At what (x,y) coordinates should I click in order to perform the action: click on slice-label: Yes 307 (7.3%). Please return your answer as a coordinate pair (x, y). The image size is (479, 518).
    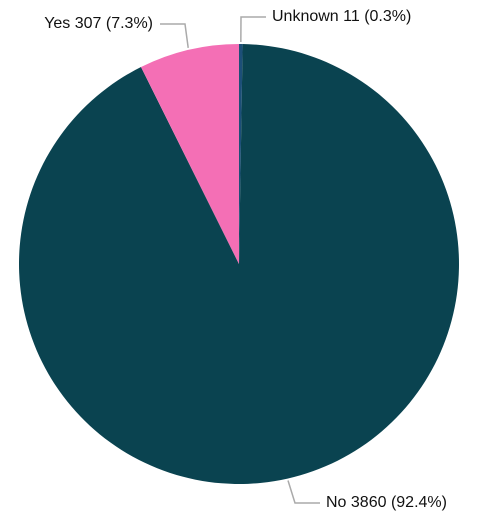
    Looking at the image, I should click on (98, 23).